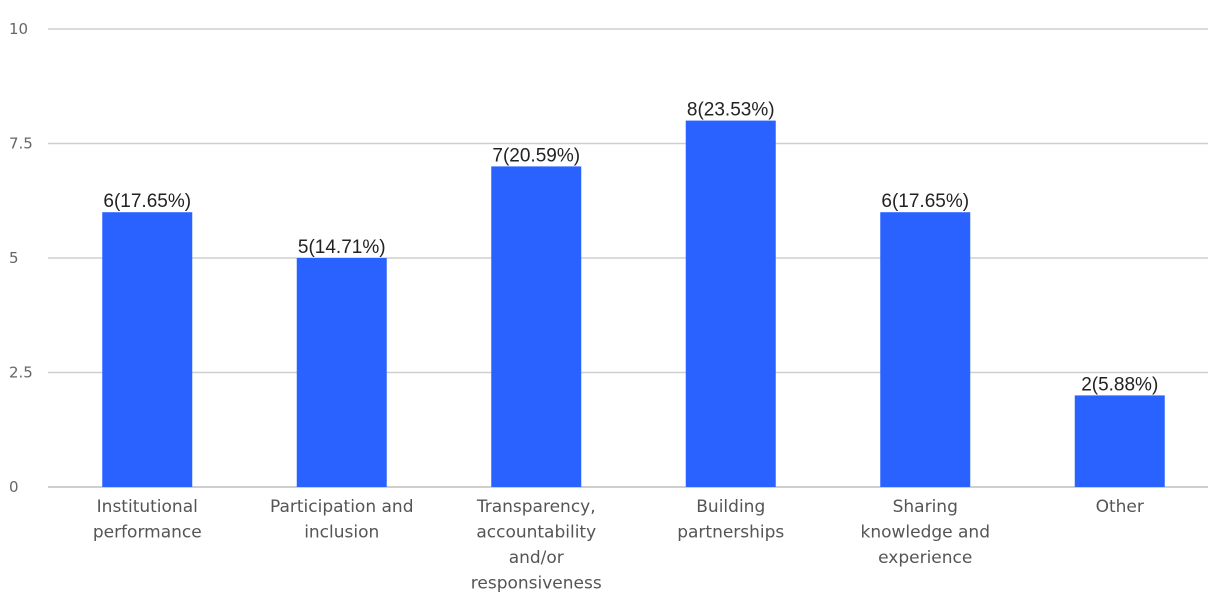 The height and width of the screenshot is (592, 1208). I want to click on bar-data-label: 8(23.53%), so click(731, 110).